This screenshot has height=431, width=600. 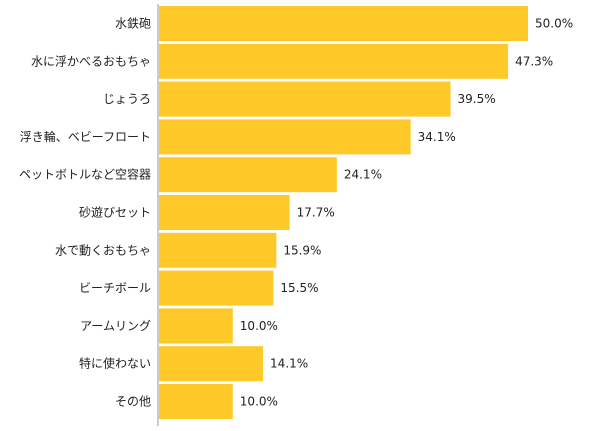 I want to click on category-label: 浮き輪、ベビーフロート, so click(x=85, y=136).